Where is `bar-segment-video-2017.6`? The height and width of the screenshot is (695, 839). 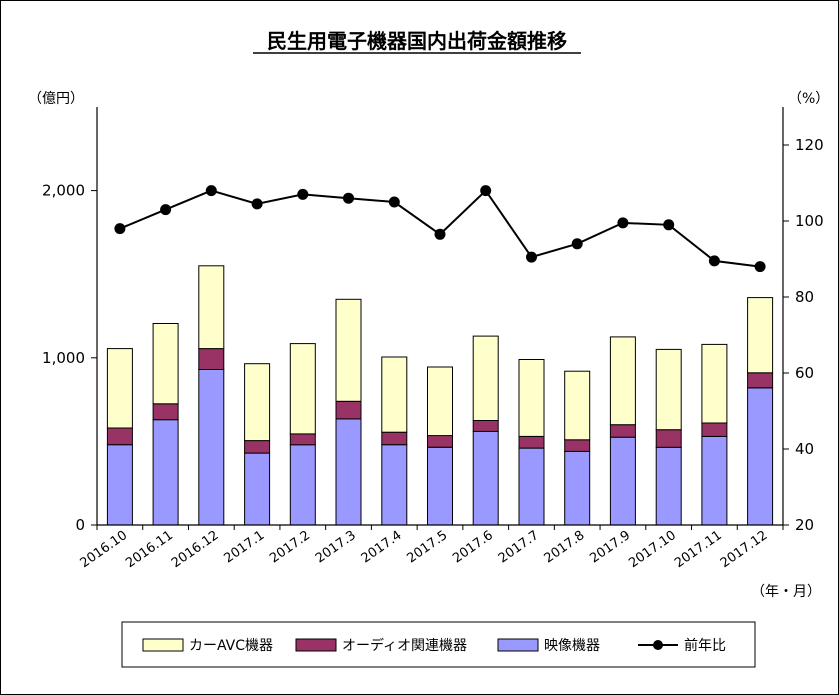
bar-segment-video-2017.6 is located at coordinates (485, 478).